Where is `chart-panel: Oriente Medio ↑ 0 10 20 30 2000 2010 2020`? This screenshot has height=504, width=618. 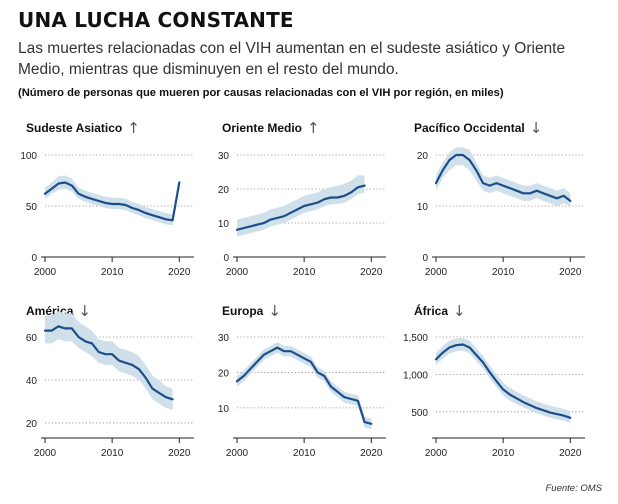
chart-panel: Oriente Medio ↑ 0 10 20 30 2000 2010 2020 is located at coordinates (302, 198).